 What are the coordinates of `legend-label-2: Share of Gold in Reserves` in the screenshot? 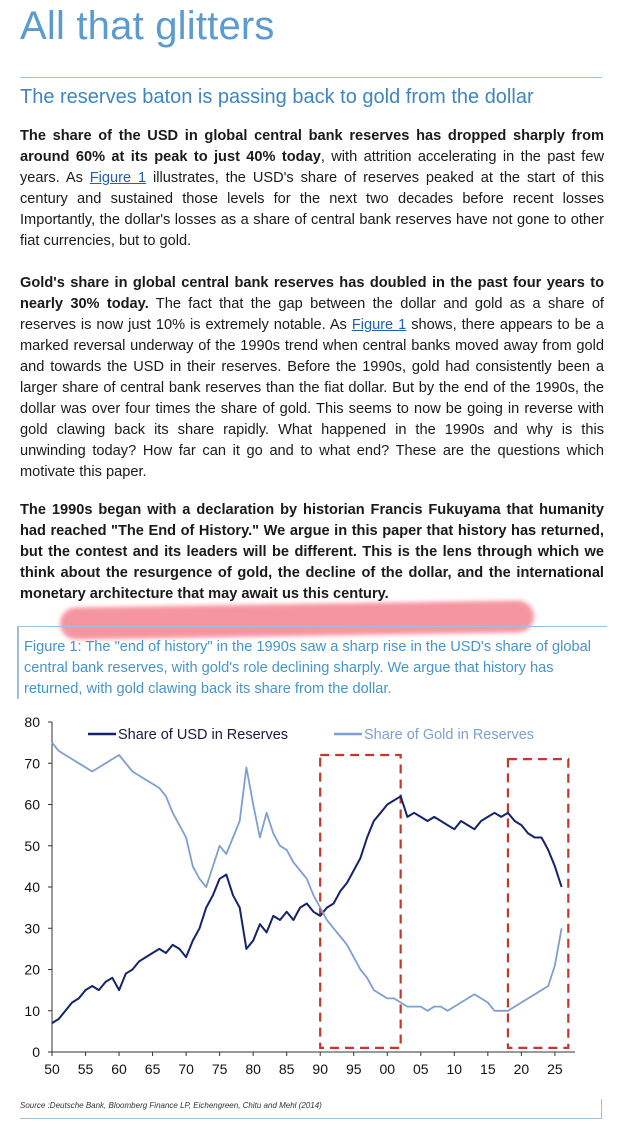 It's located at (449, 735).